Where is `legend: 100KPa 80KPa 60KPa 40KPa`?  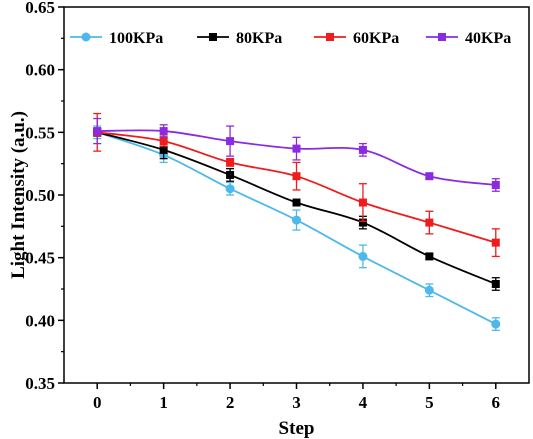
legend: 100KPa 80KPa 60KPa 40KPa is located at coordinates (290, 38).